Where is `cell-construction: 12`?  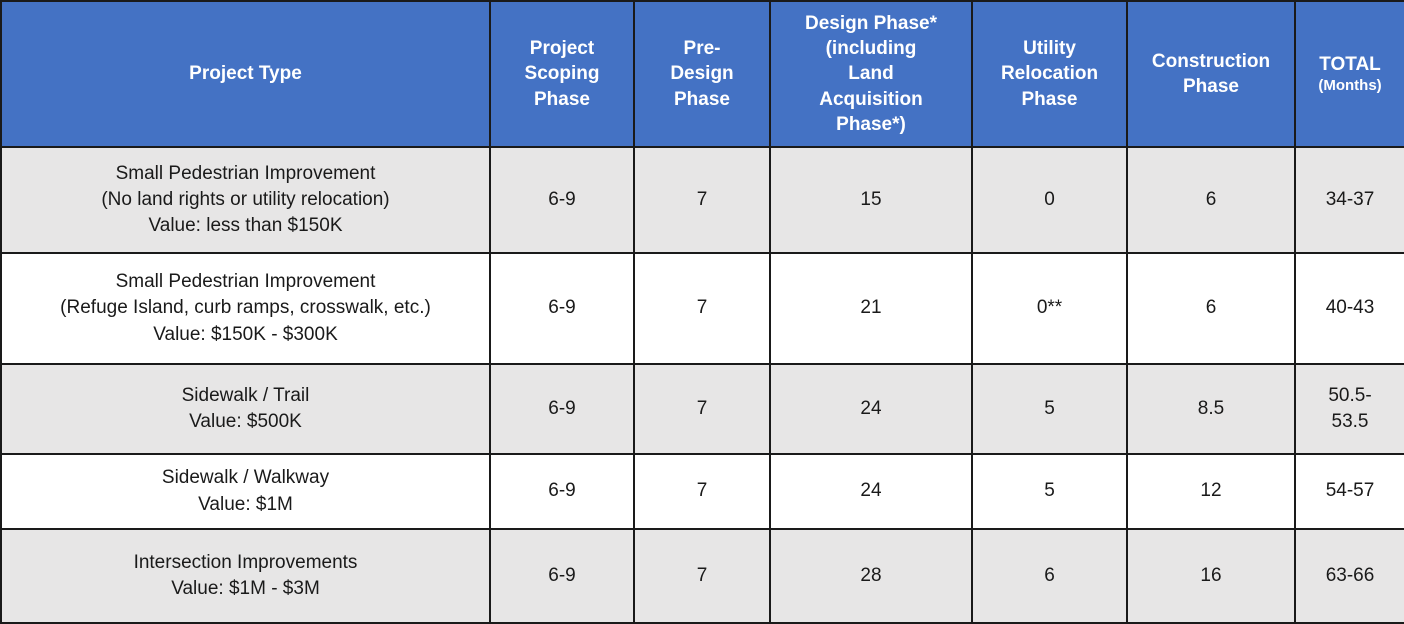
cell-construction: 12 is located at coordinates (1211, 491).